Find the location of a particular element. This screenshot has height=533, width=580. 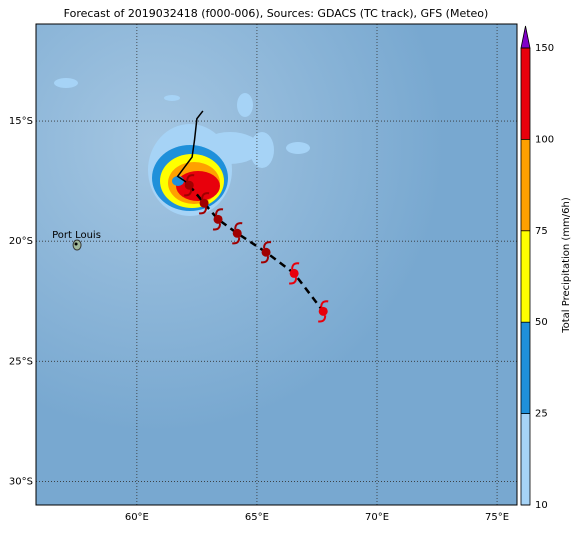

colorbar-tick-label: 150 is located at coordinates (544, 48).